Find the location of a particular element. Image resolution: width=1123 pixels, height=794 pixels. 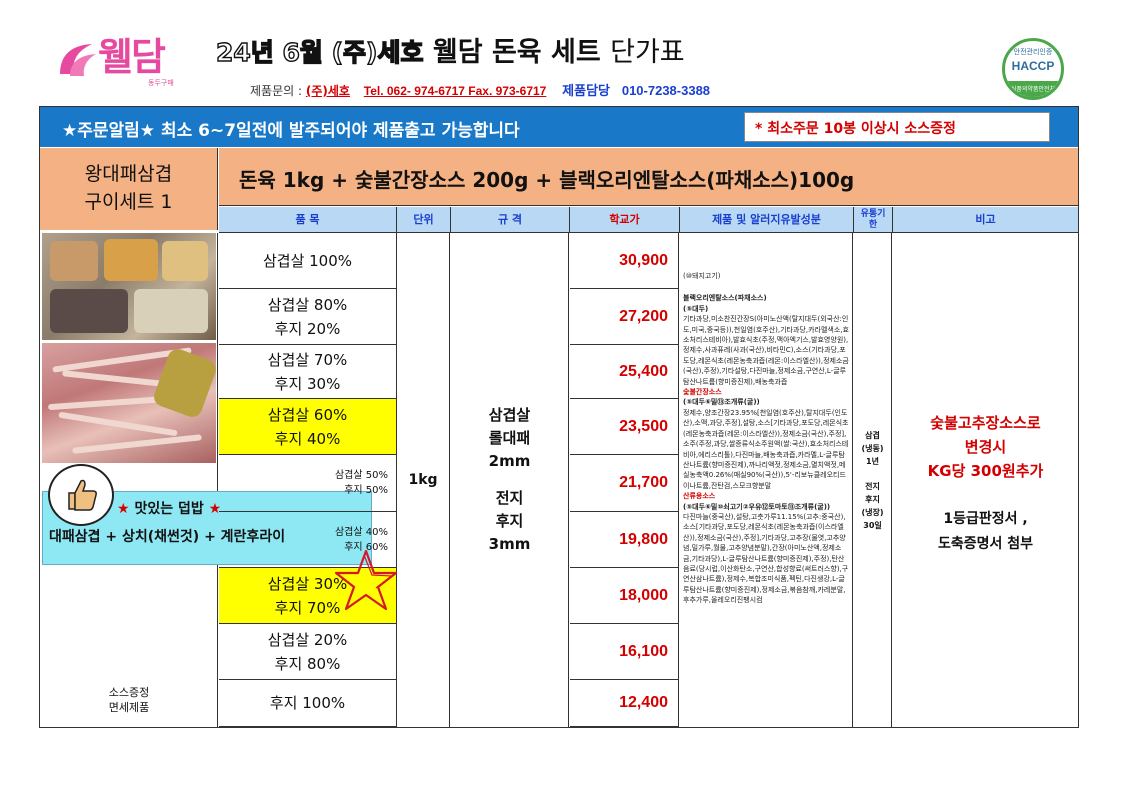

contact-label: 제품문의 : is located at coordinates (278, 91).